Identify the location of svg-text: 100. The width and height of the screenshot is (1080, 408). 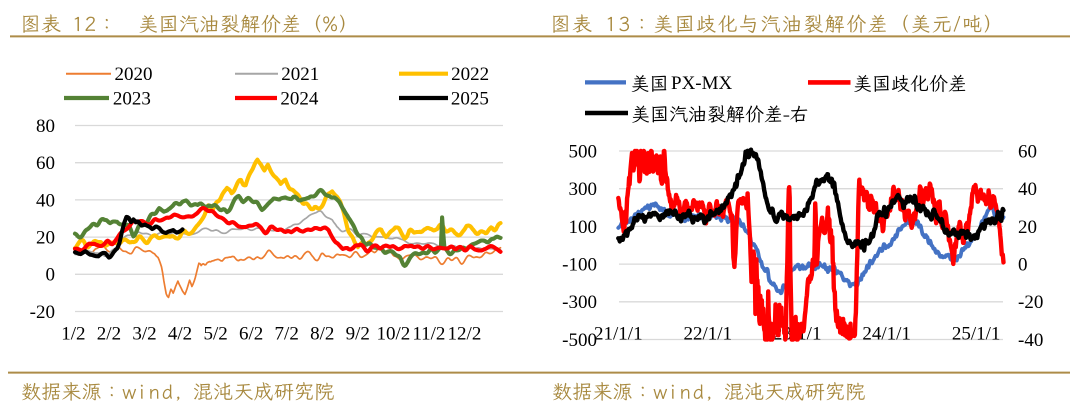
(583, 227).